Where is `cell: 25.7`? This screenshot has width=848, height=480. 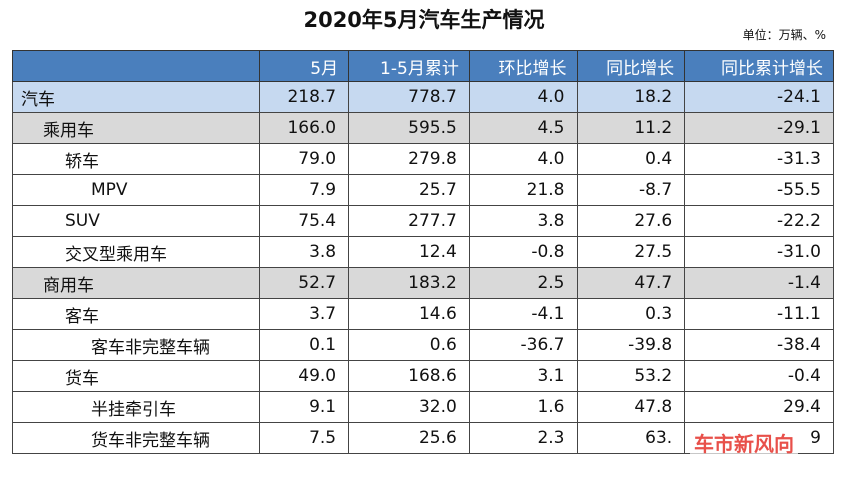 cell: 25.7 is located at coordinates (409, 190).